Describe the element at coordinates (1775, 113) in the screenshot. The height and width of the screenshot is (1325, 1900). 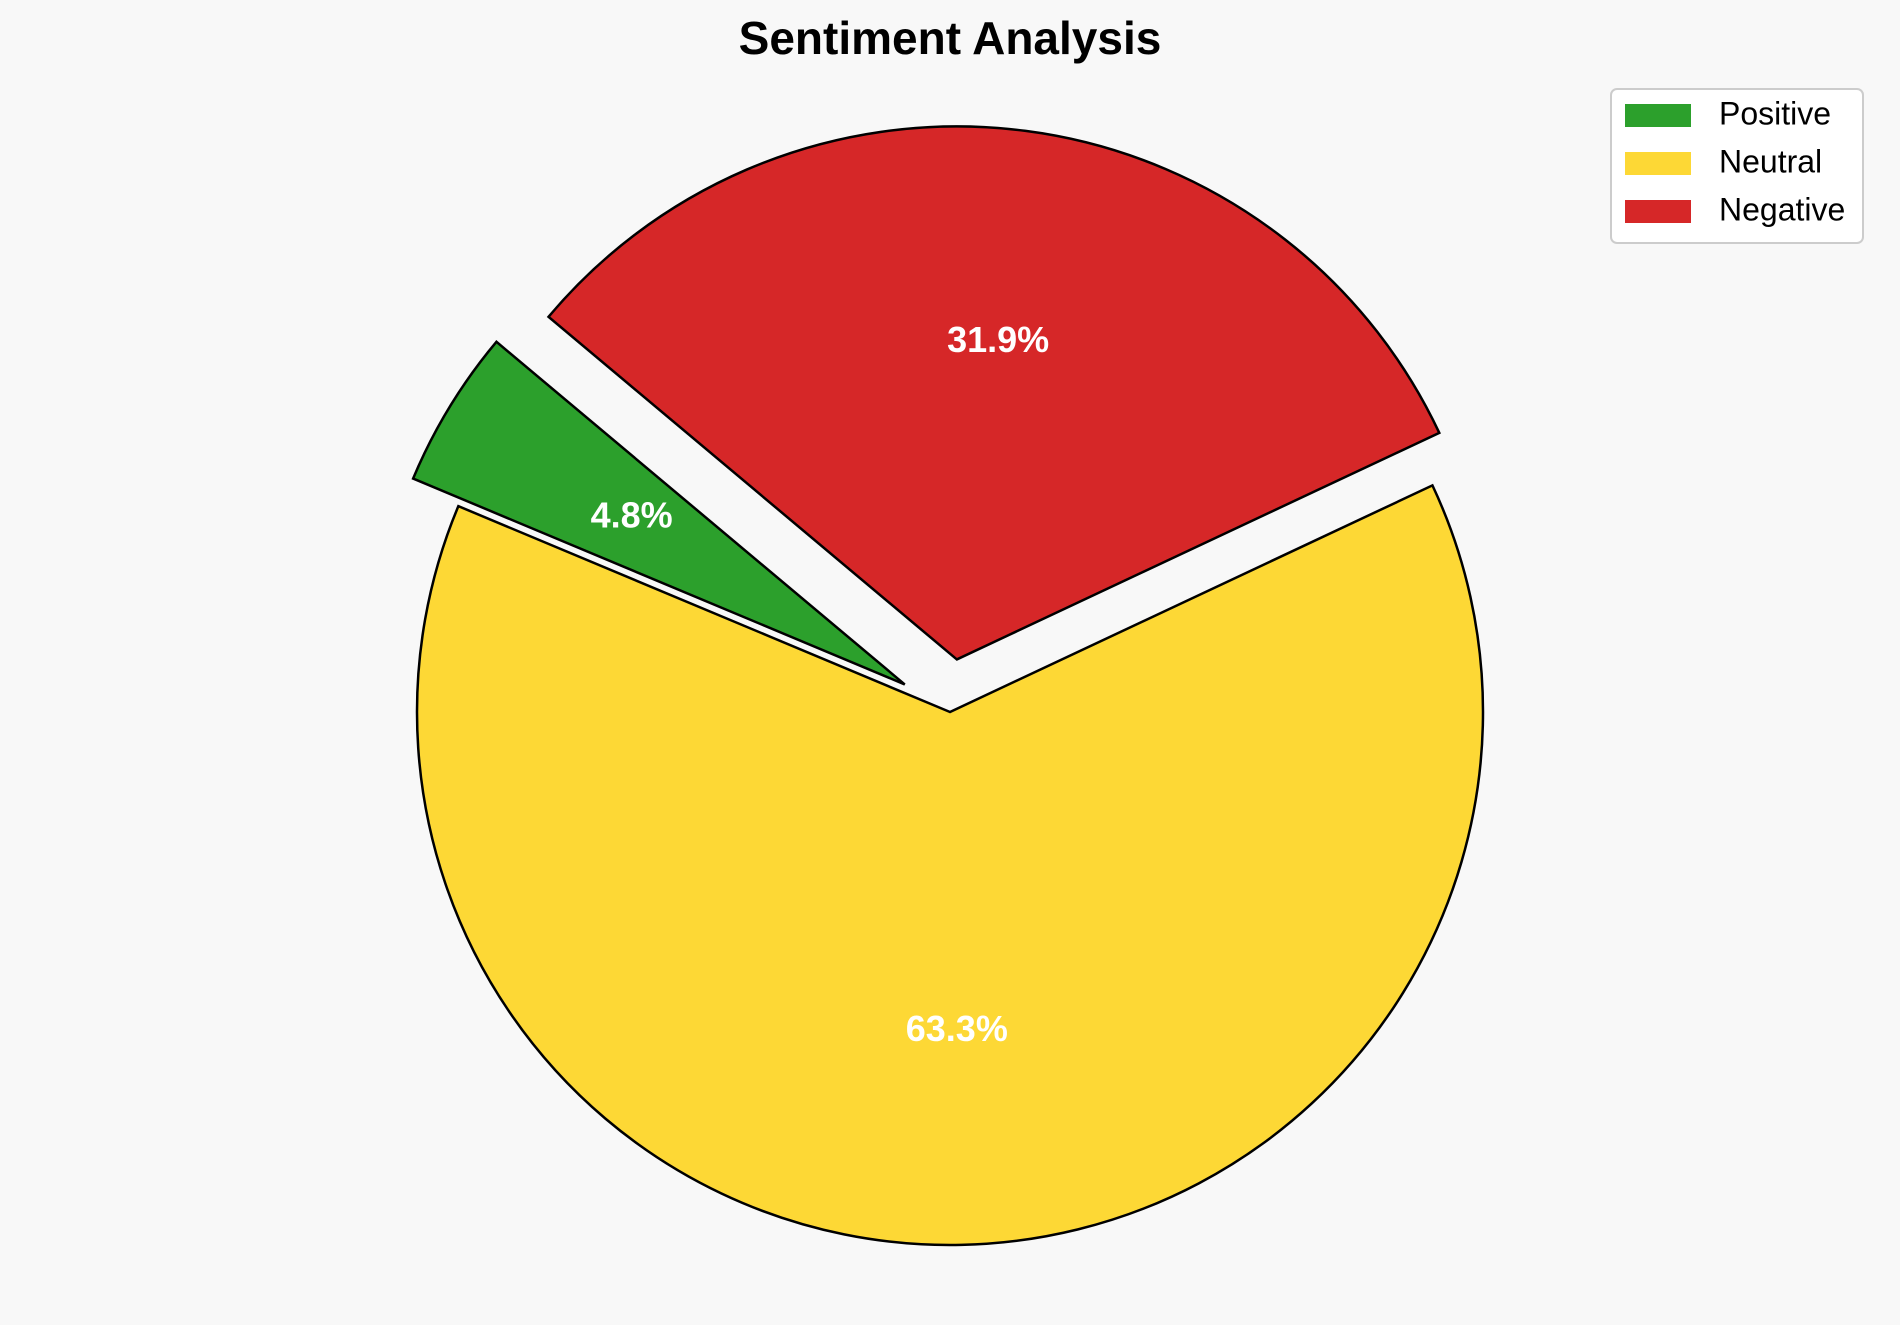
I see `legend-label-positive: Positive` at that location.